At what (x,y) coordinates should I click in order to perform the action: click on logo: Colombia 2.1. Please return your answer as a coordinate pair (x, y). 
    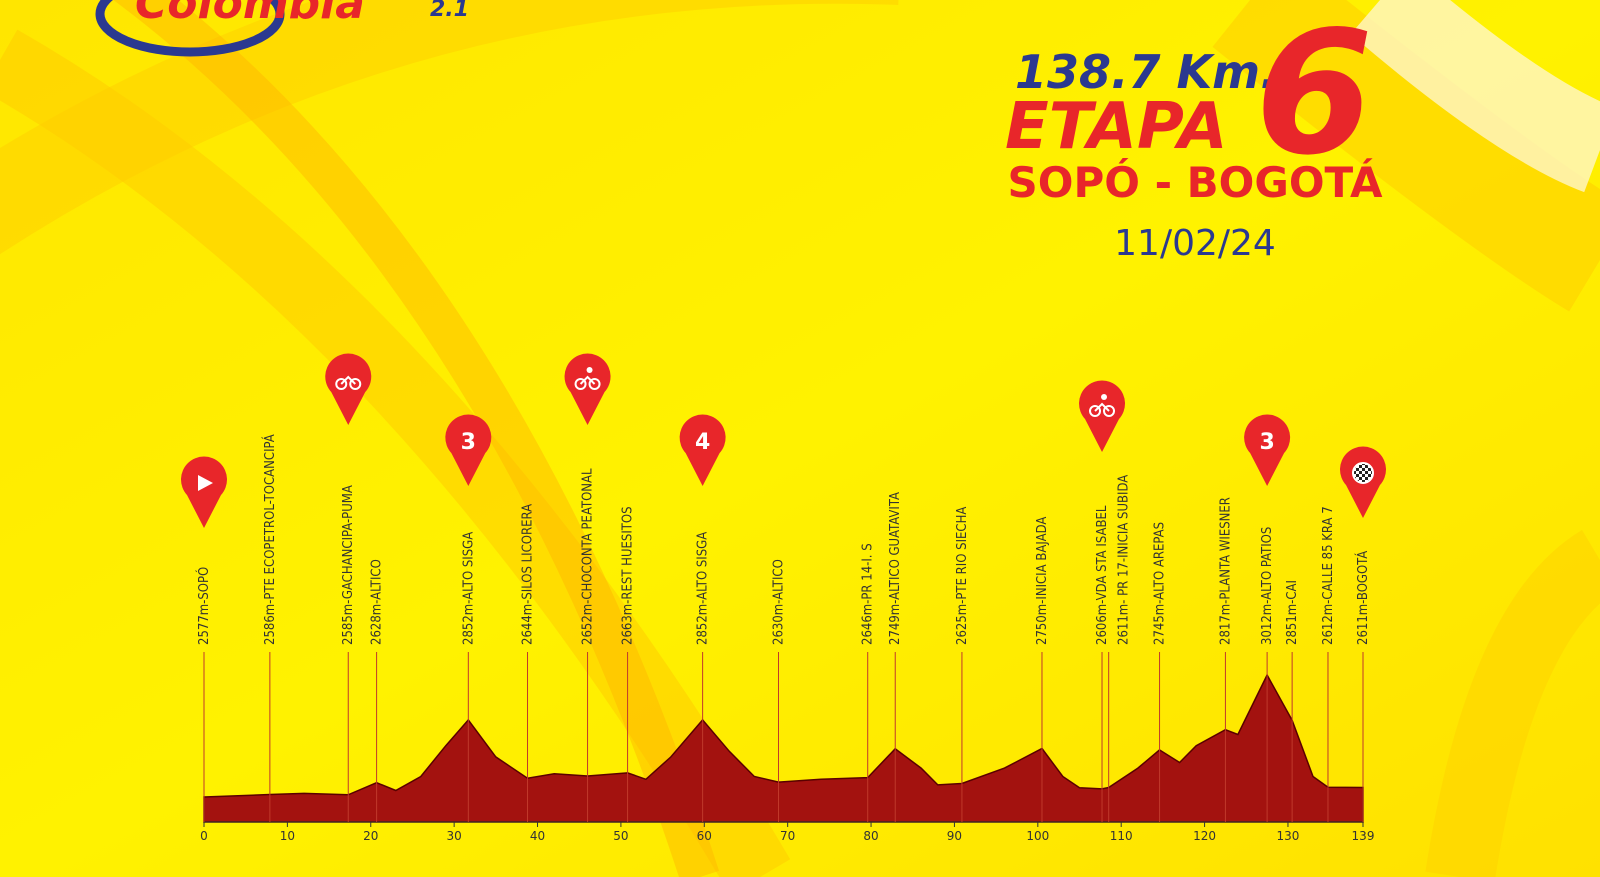
    Looking at the image, I should click on (282, 28).